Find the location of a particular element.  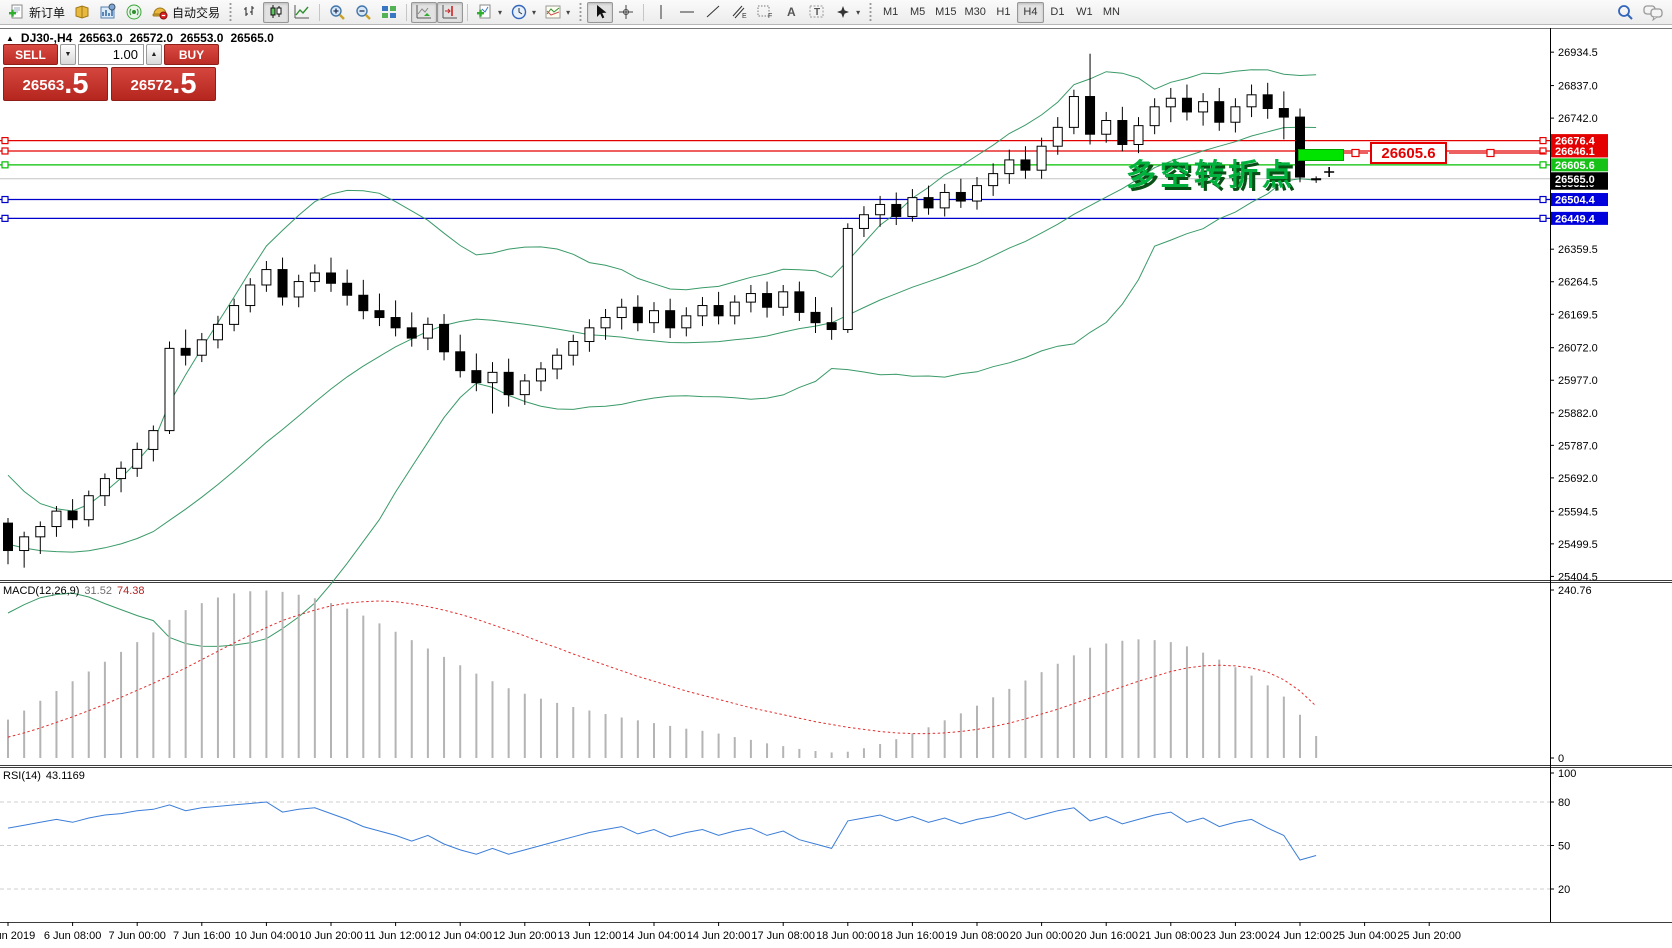

publish-button is located at coordinates (108, 12).